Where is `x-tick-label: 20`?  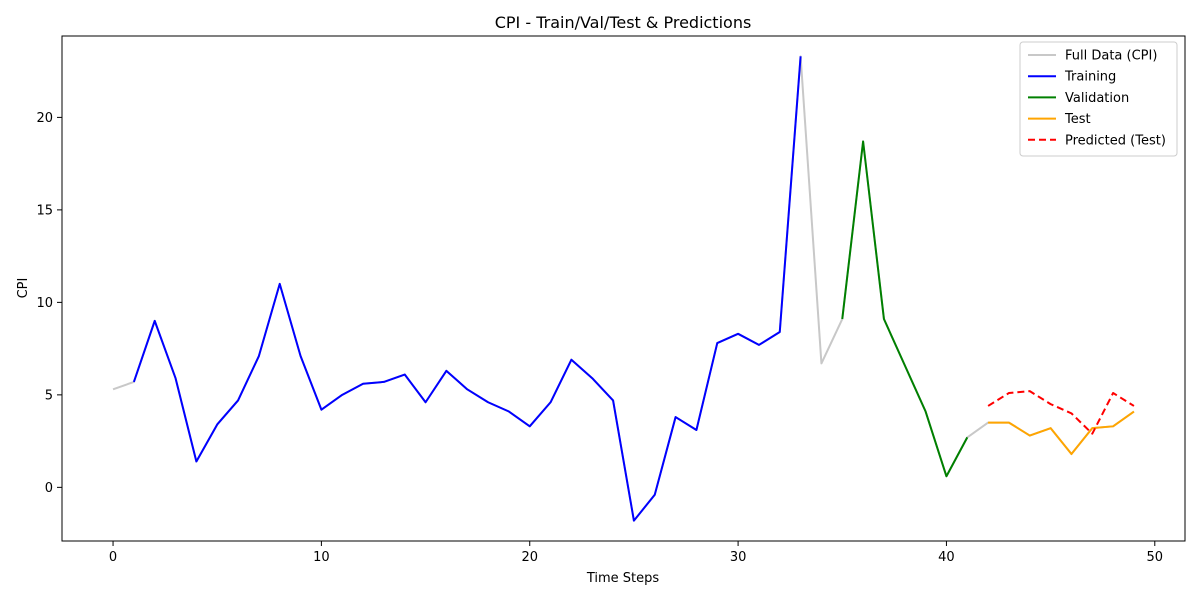
x-tick-label: 20 is located at coordinates (529, 557).